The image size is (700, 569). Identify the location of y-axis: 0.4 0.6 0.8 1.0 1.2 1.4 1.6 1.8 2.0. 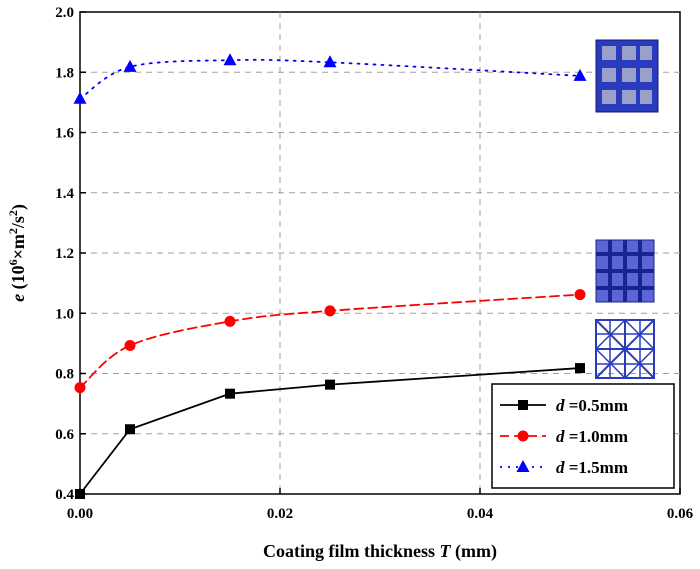
(70, 254).